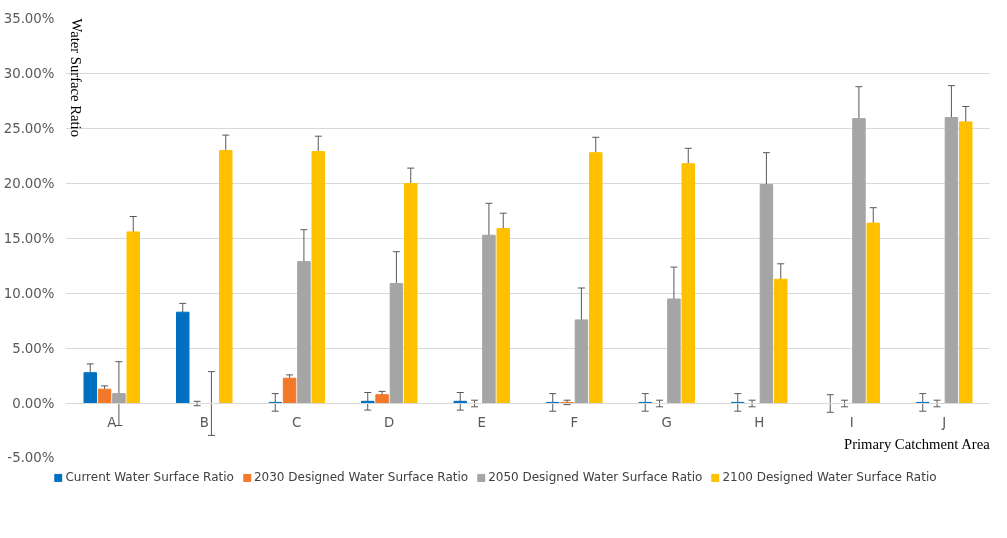 The image size is (1007, 538). What do you see at coordinates (595, 477) in the screenshot?
I see `legend-label: 2050 Designed Water Surface Ratio` at bounding box center [595, 477].